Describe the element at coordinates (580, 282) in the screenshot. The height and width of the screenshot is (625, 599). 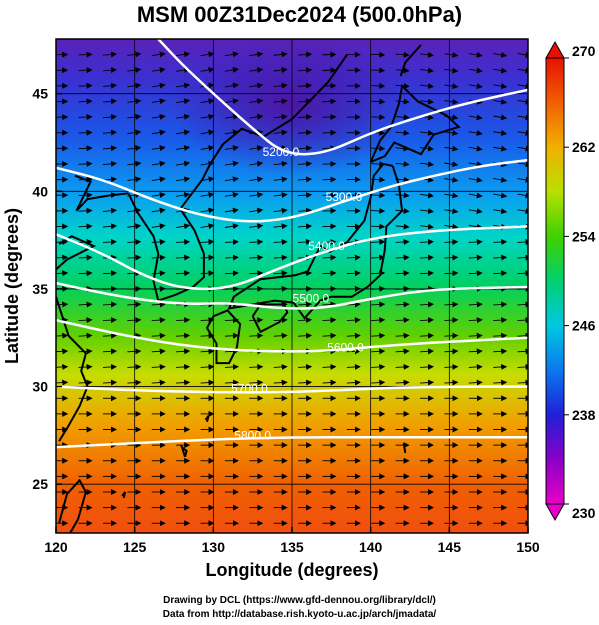
I see `colorbar-ticks: 230 238 246 254 262 270` at that location.